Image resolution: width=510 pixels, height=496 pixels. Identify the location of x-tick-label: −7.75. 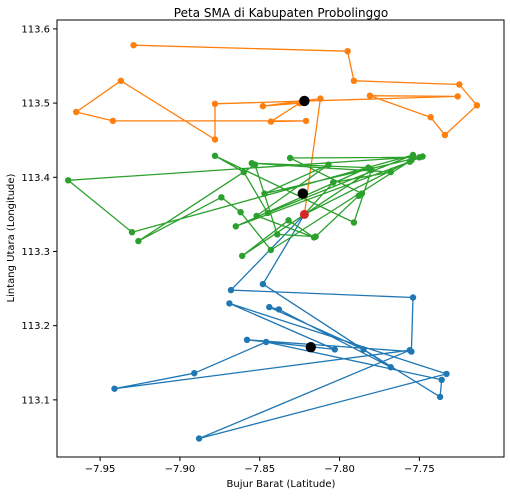
(419, 469).